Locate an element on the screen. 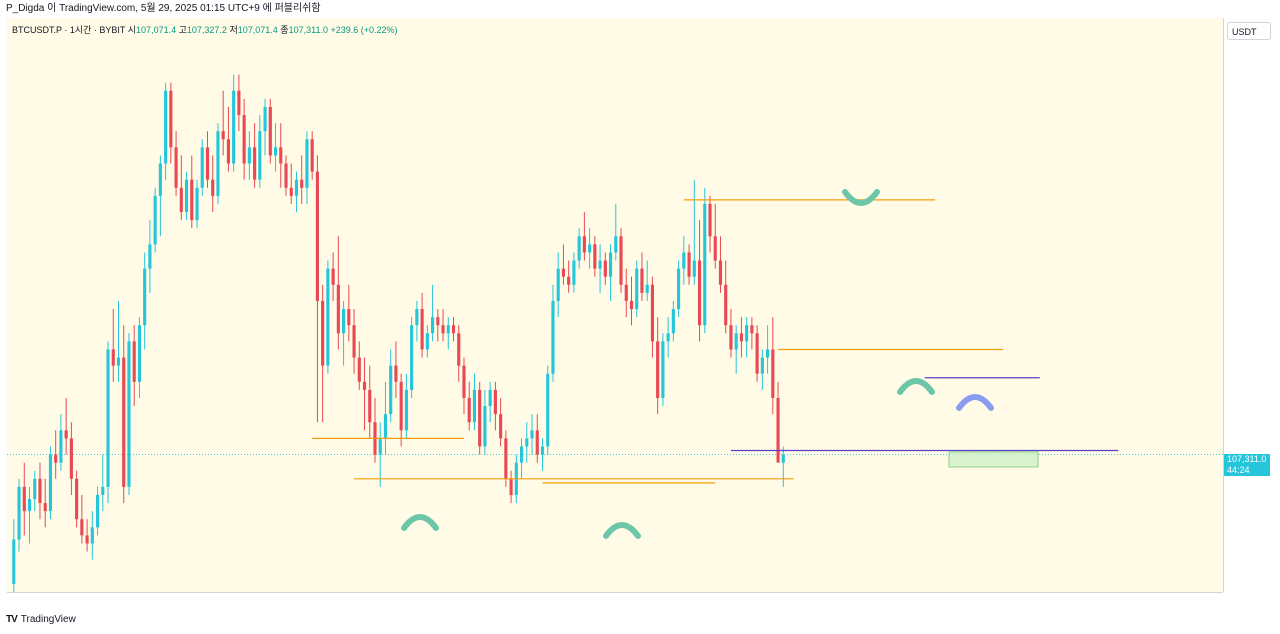  currency-button: USDT is located at coordinates (1249, 31).